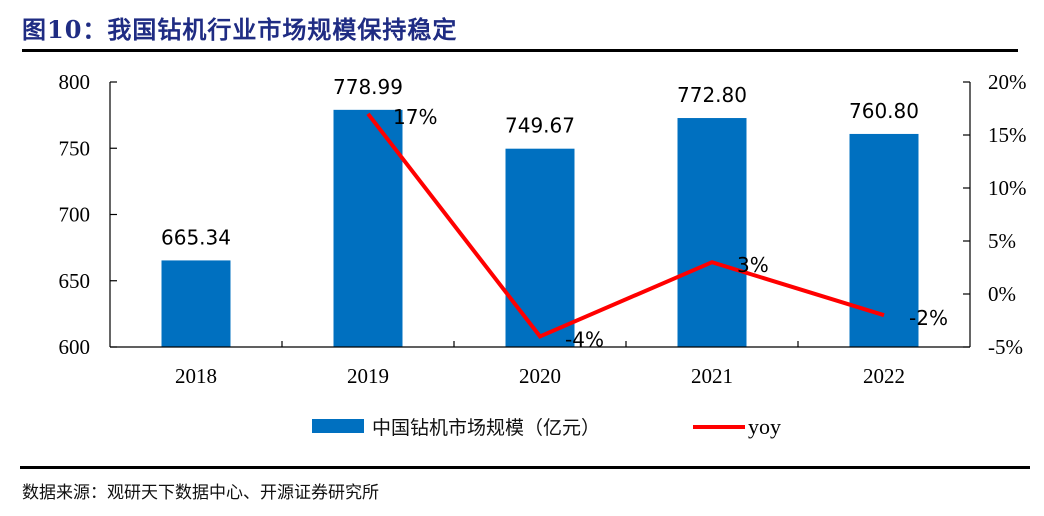 The height and width of the screenshot is (516, 1044). What do you see at coordinates (712, 376) in the screenshot?
I see `x-tick-label: 2021` at bounding box center [712, 376].